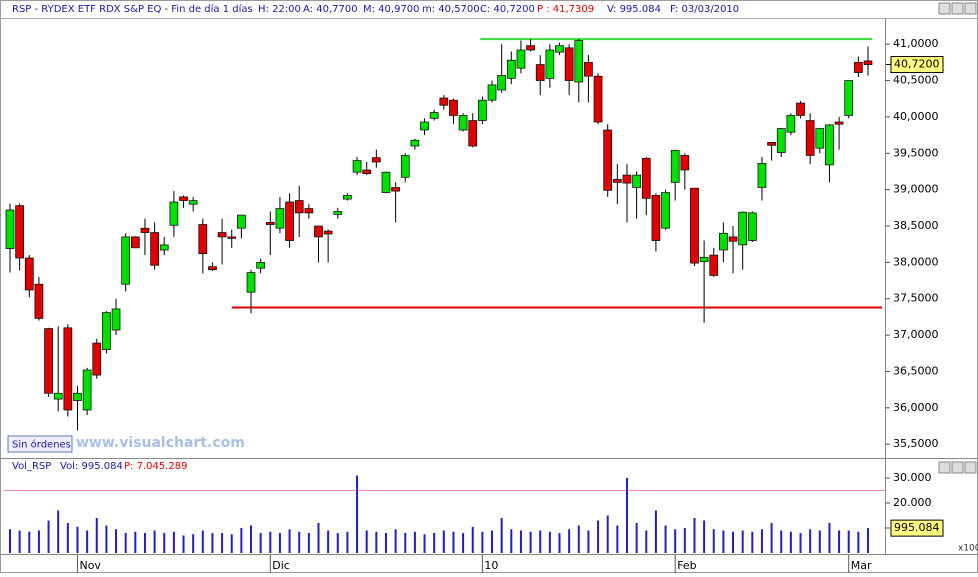 The width and height of the screenshot is (978, 577). Describe the element at coordinates (160, 443) in the screenshot. I see `watermark: www.visualchart.com` at that location.